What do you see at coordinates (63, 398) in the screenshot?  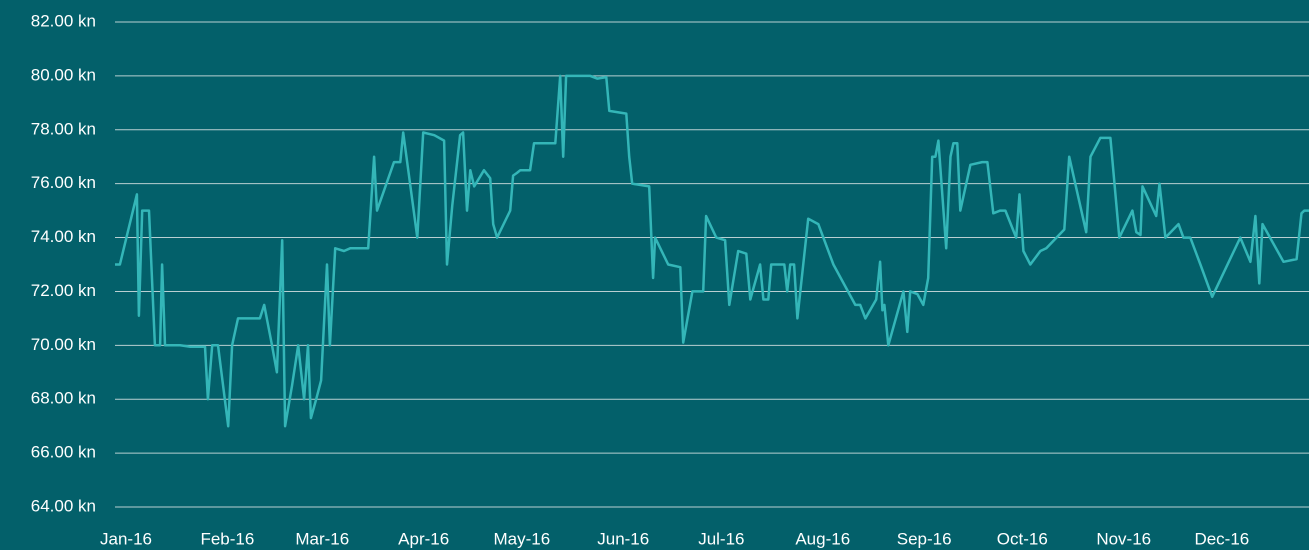 I see `y-tick-label: 68.00 kn` at bounding box center [63, 398].